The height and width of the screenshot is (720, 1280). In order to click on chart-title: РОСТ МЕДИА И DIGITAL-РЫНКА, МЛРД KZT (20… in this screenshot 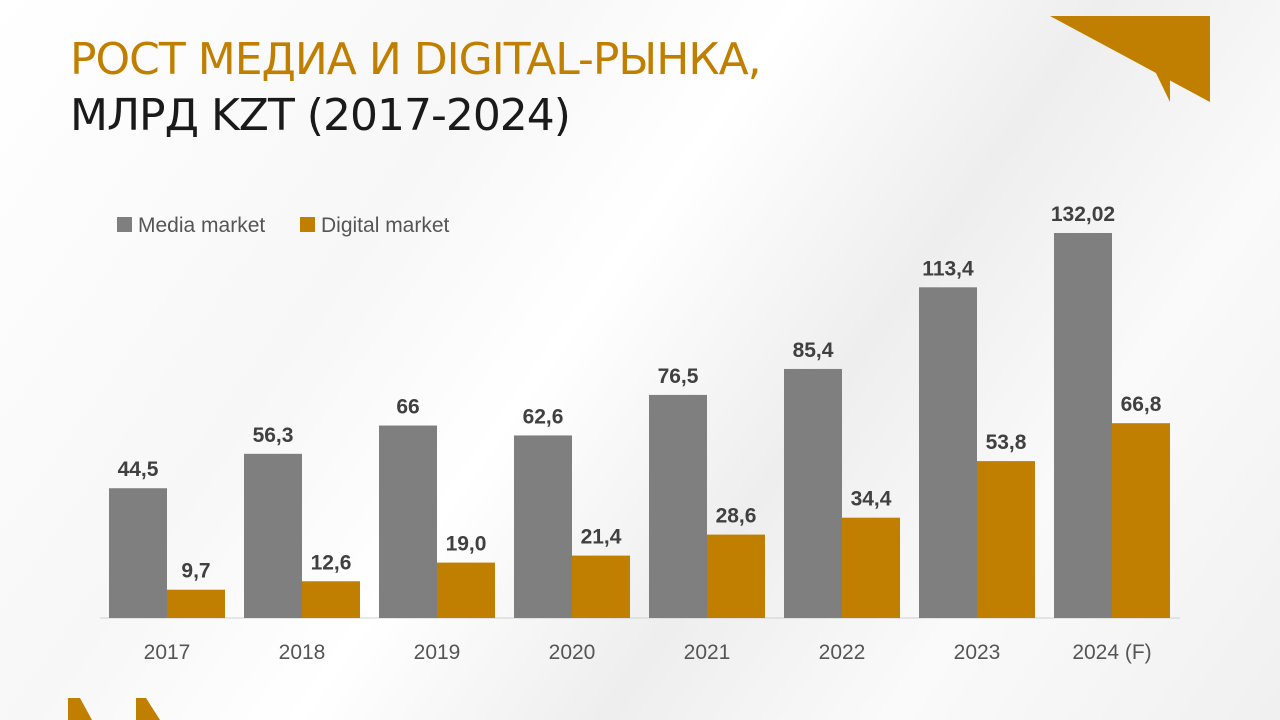, I will do `click(416, 88)`.